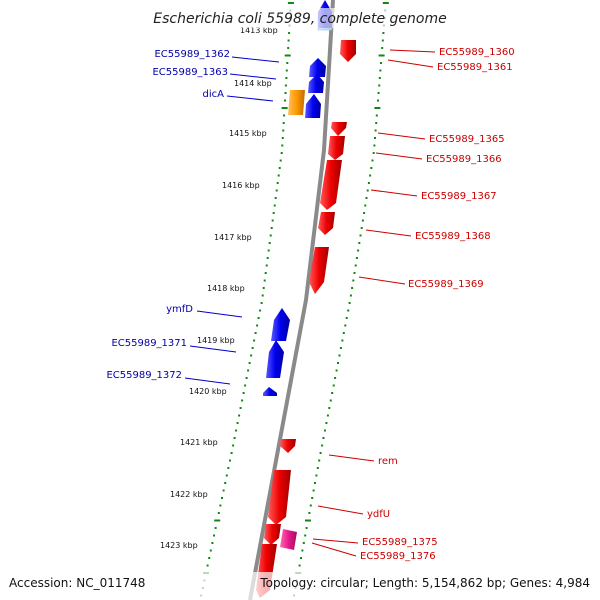 This screenshot has width=600, height=600. What do you see at coordinates (299, 19) in the screenshot?
I see `map-title: Escherichia coli 55989, complete genome` at bounding box center [299, 19].